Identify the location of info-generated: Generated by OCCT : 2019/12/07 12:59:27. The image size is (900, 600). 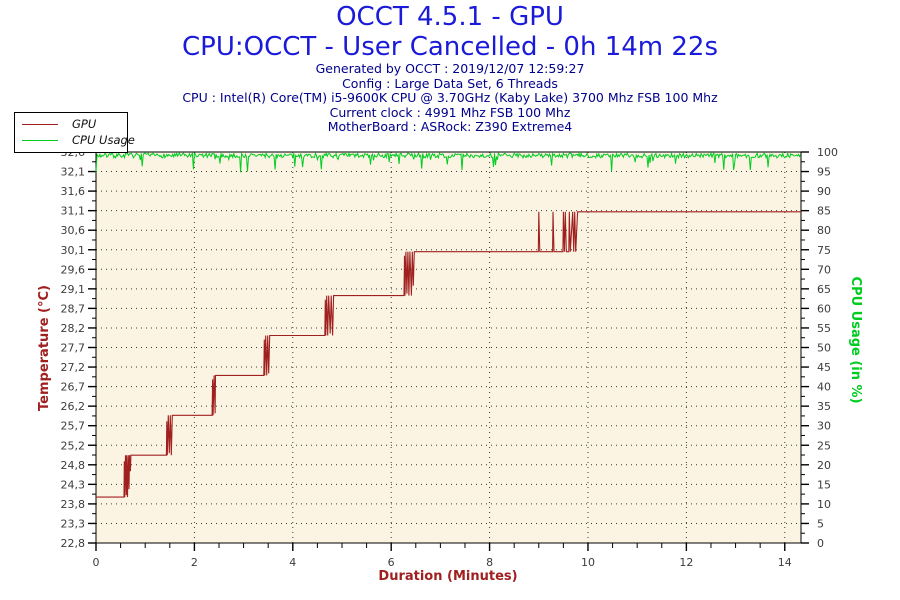
(450, 68).